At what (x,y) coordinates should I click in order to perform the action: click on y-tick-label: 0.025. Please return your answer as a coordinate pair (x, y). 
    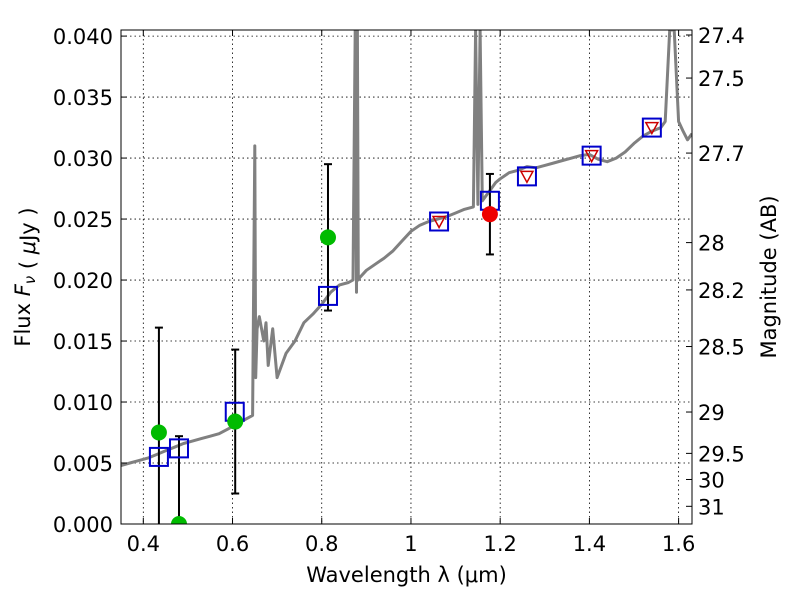
    Looking at the image, I should click on (83, 220).